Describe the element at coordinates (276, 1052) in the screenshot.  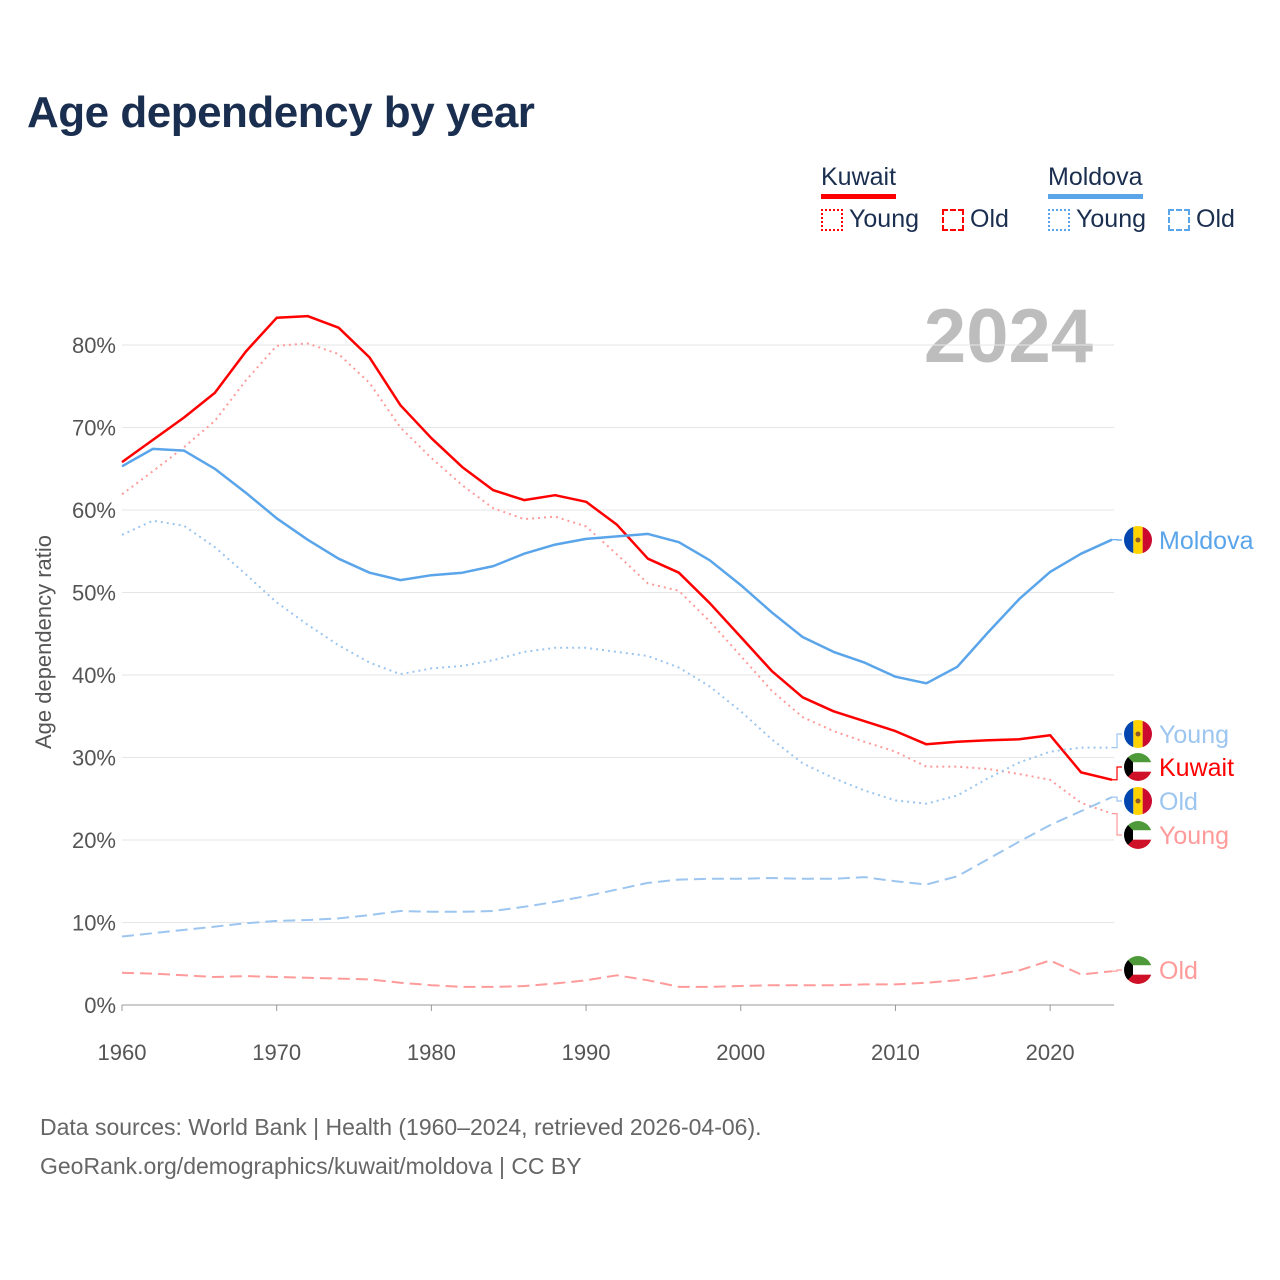
I see `x-tick-label: 1970` at that location.